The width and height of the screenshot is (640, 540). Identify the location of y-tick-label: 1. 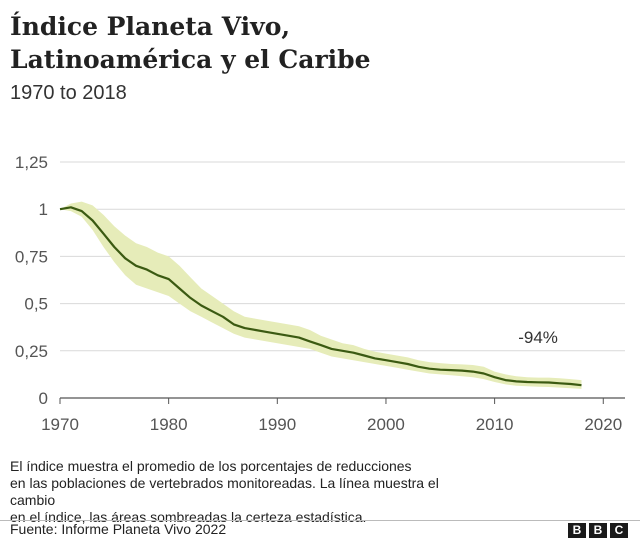
(43, 209).